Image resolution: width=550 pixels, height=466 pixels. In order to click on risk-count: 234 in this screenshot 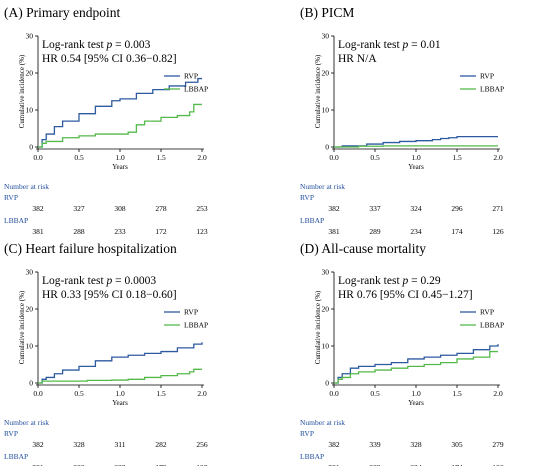, I will do `click(416, 231)`.